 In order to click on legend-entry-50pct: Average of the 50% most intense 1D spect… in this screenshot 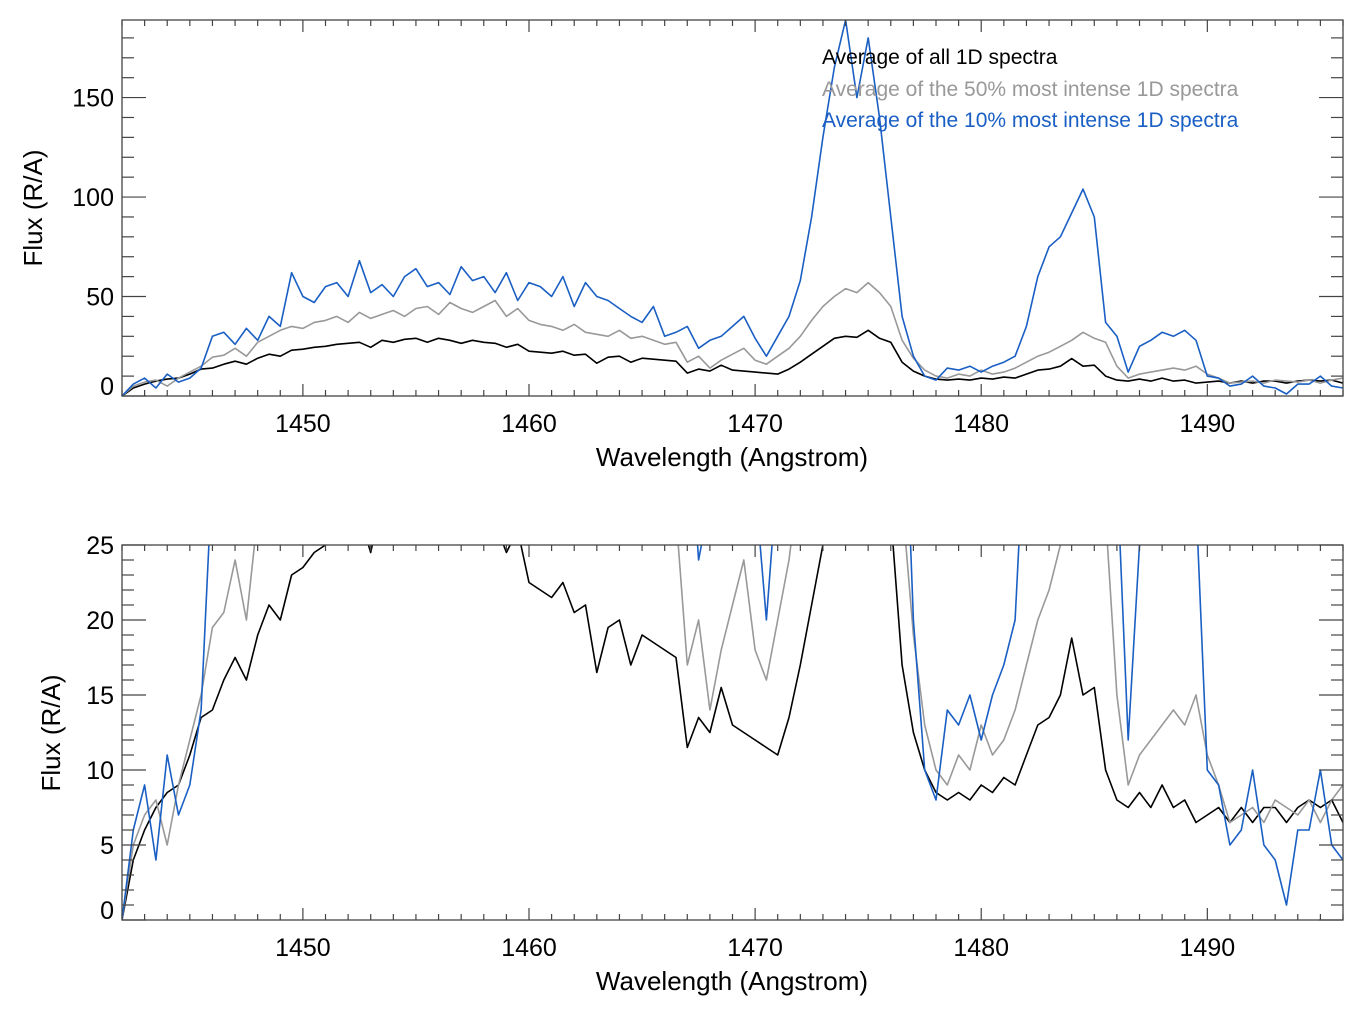, I will do `click(1030, 89)`.